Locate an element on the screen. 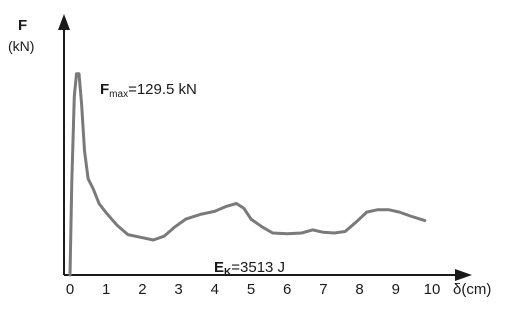 The width and height of the screenshot is (511, 325). ek-subscript: K is located at coordinates (228, 272).